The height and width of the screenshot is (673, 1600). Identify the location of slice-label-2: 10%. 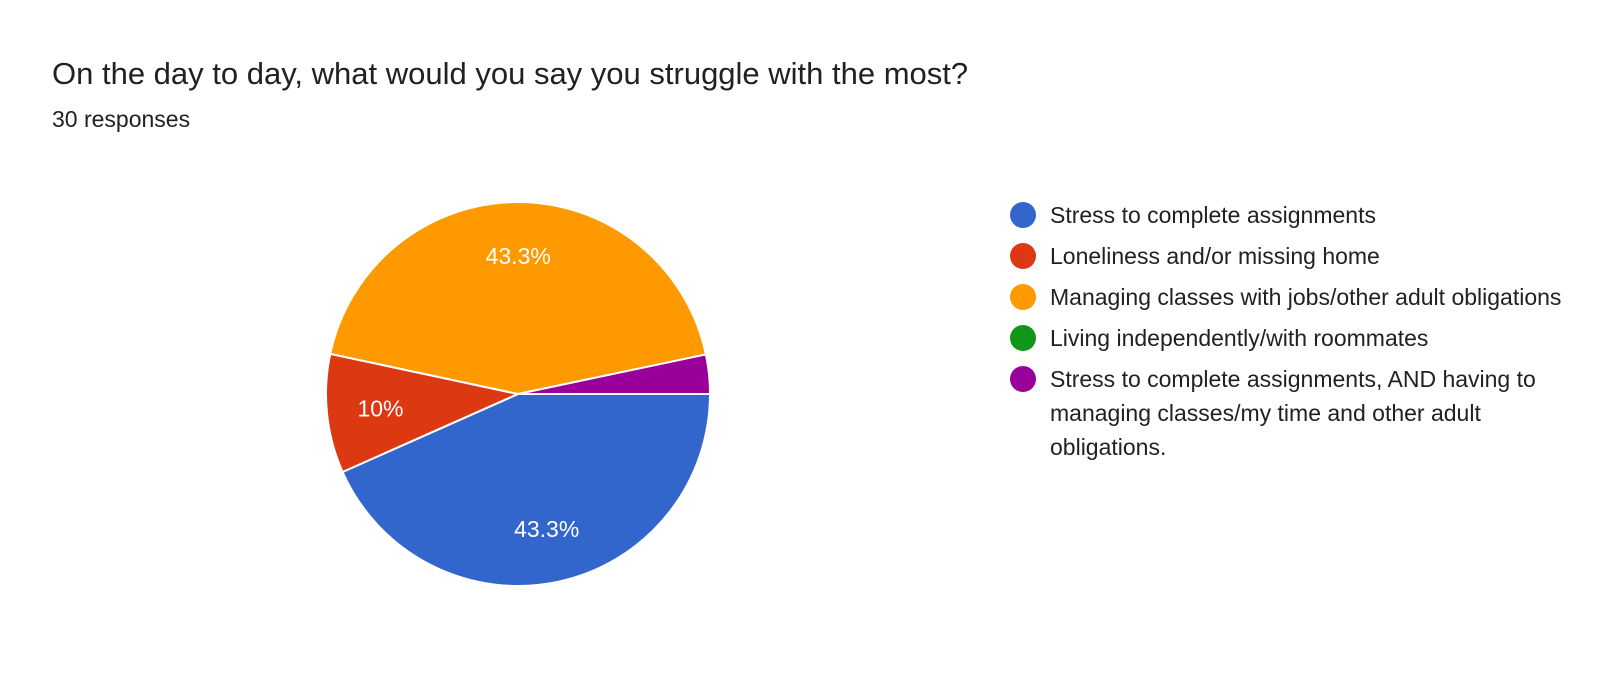
(380, 408).